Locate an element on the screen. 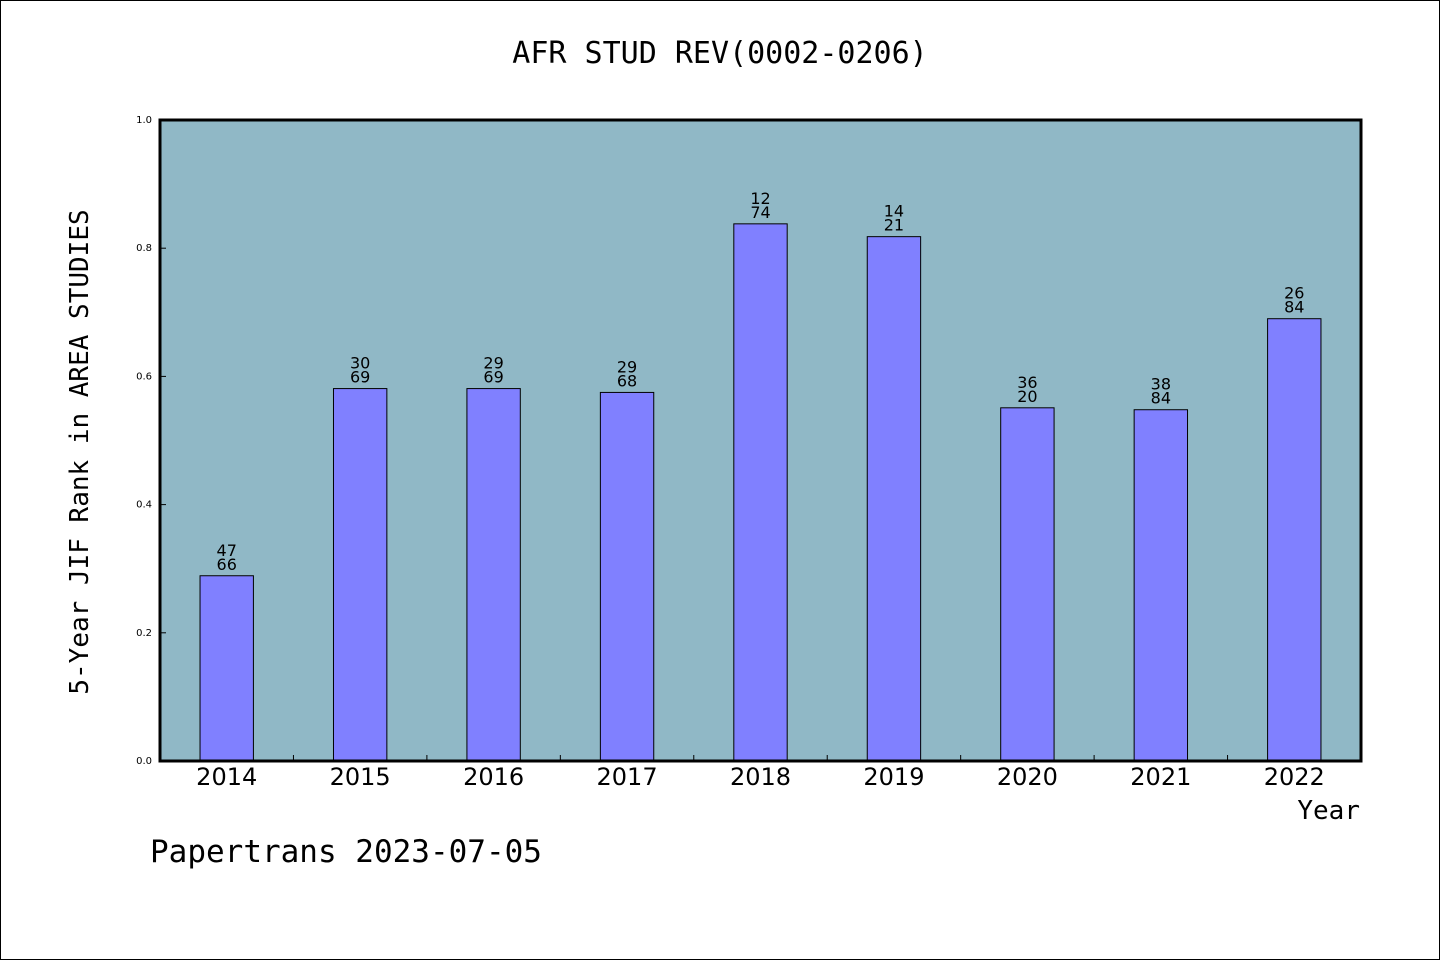  data-label-2021-bottom: 84 is located at coordinates (1161, 398).